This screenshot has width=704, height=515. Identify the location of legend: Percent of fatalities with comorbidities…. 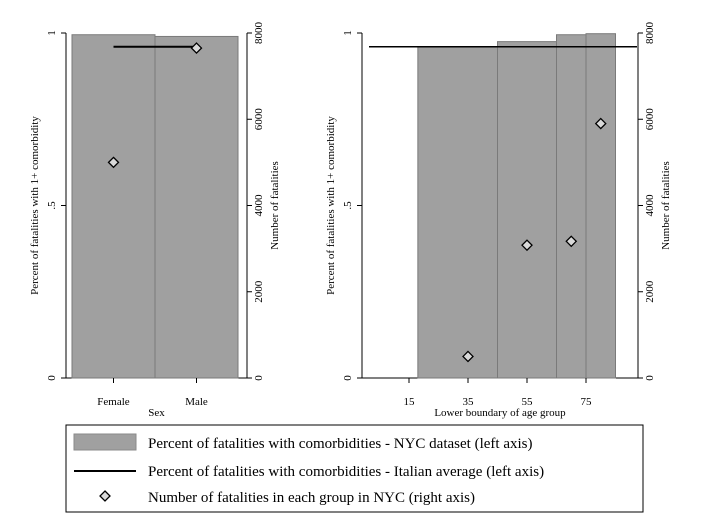
(354, 468).